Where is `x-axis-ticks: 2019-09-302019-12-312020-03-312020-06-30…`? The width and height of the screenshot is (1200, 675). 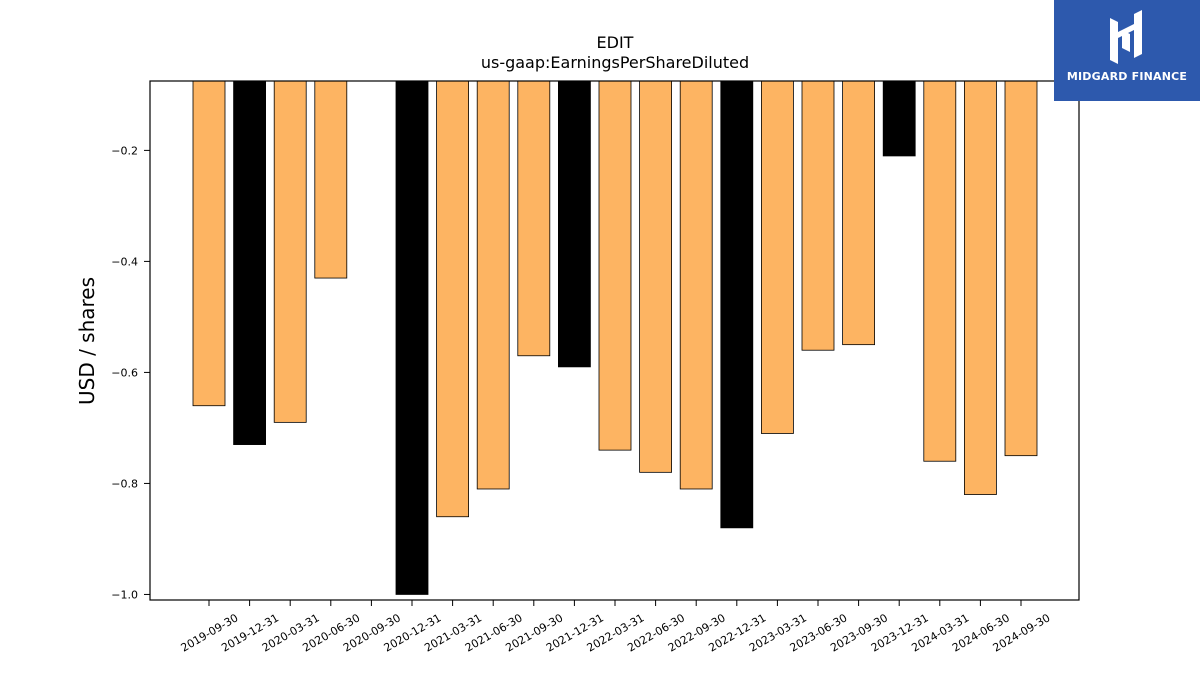
x-axis-ticks: 2019-09-302019-12-312020-03-312020-06-30… is located at coordinates (616, 627).